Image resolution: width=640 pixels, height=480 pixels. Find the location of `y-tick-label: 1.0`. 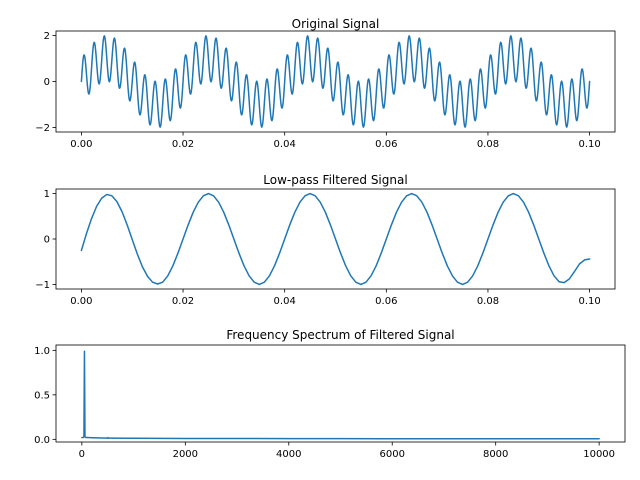

y-tick-label: 1.0 is located at coordinates (42, 351).